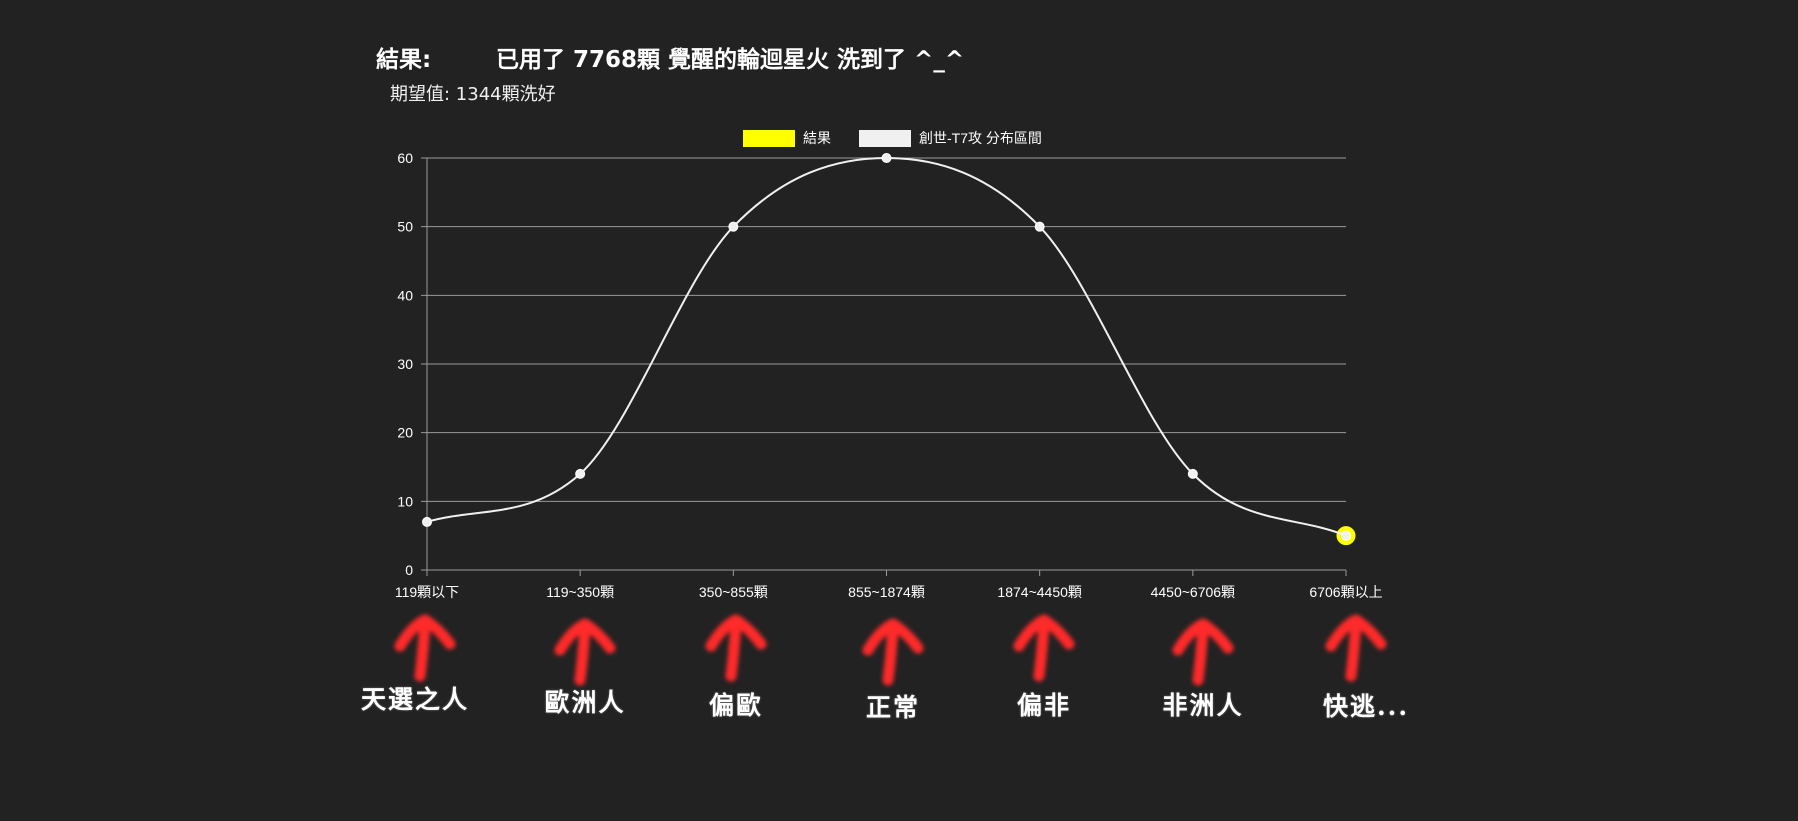  Describe the element at coordinates (1044, 705) in the screenshot. I see `rating-label: 偏非` at that location.